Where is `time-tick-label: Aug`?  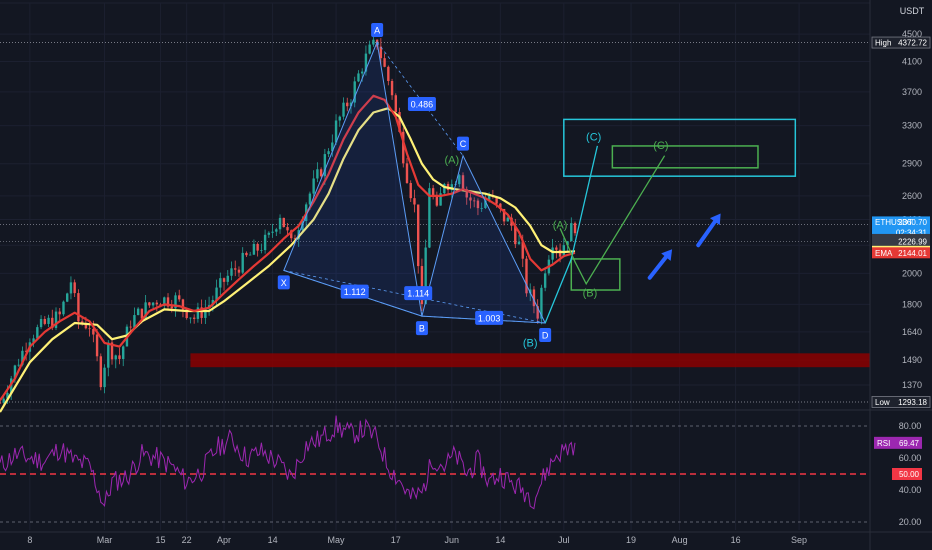 time-tick-label: Aug is located at coordinates (680, 540).